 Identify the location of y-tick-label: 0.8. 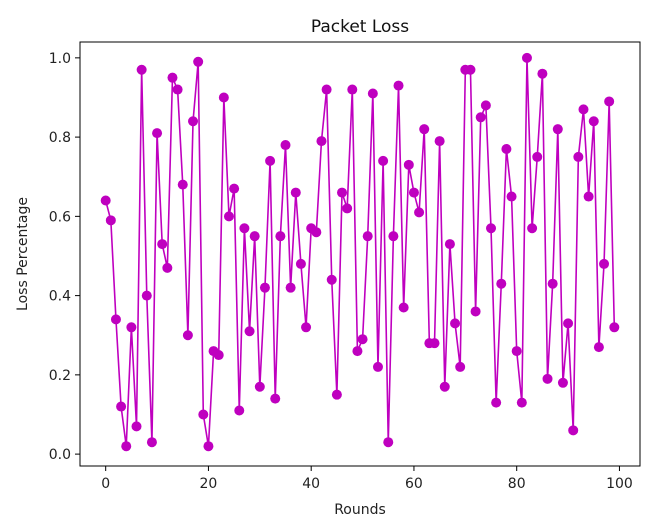
(60, 138).